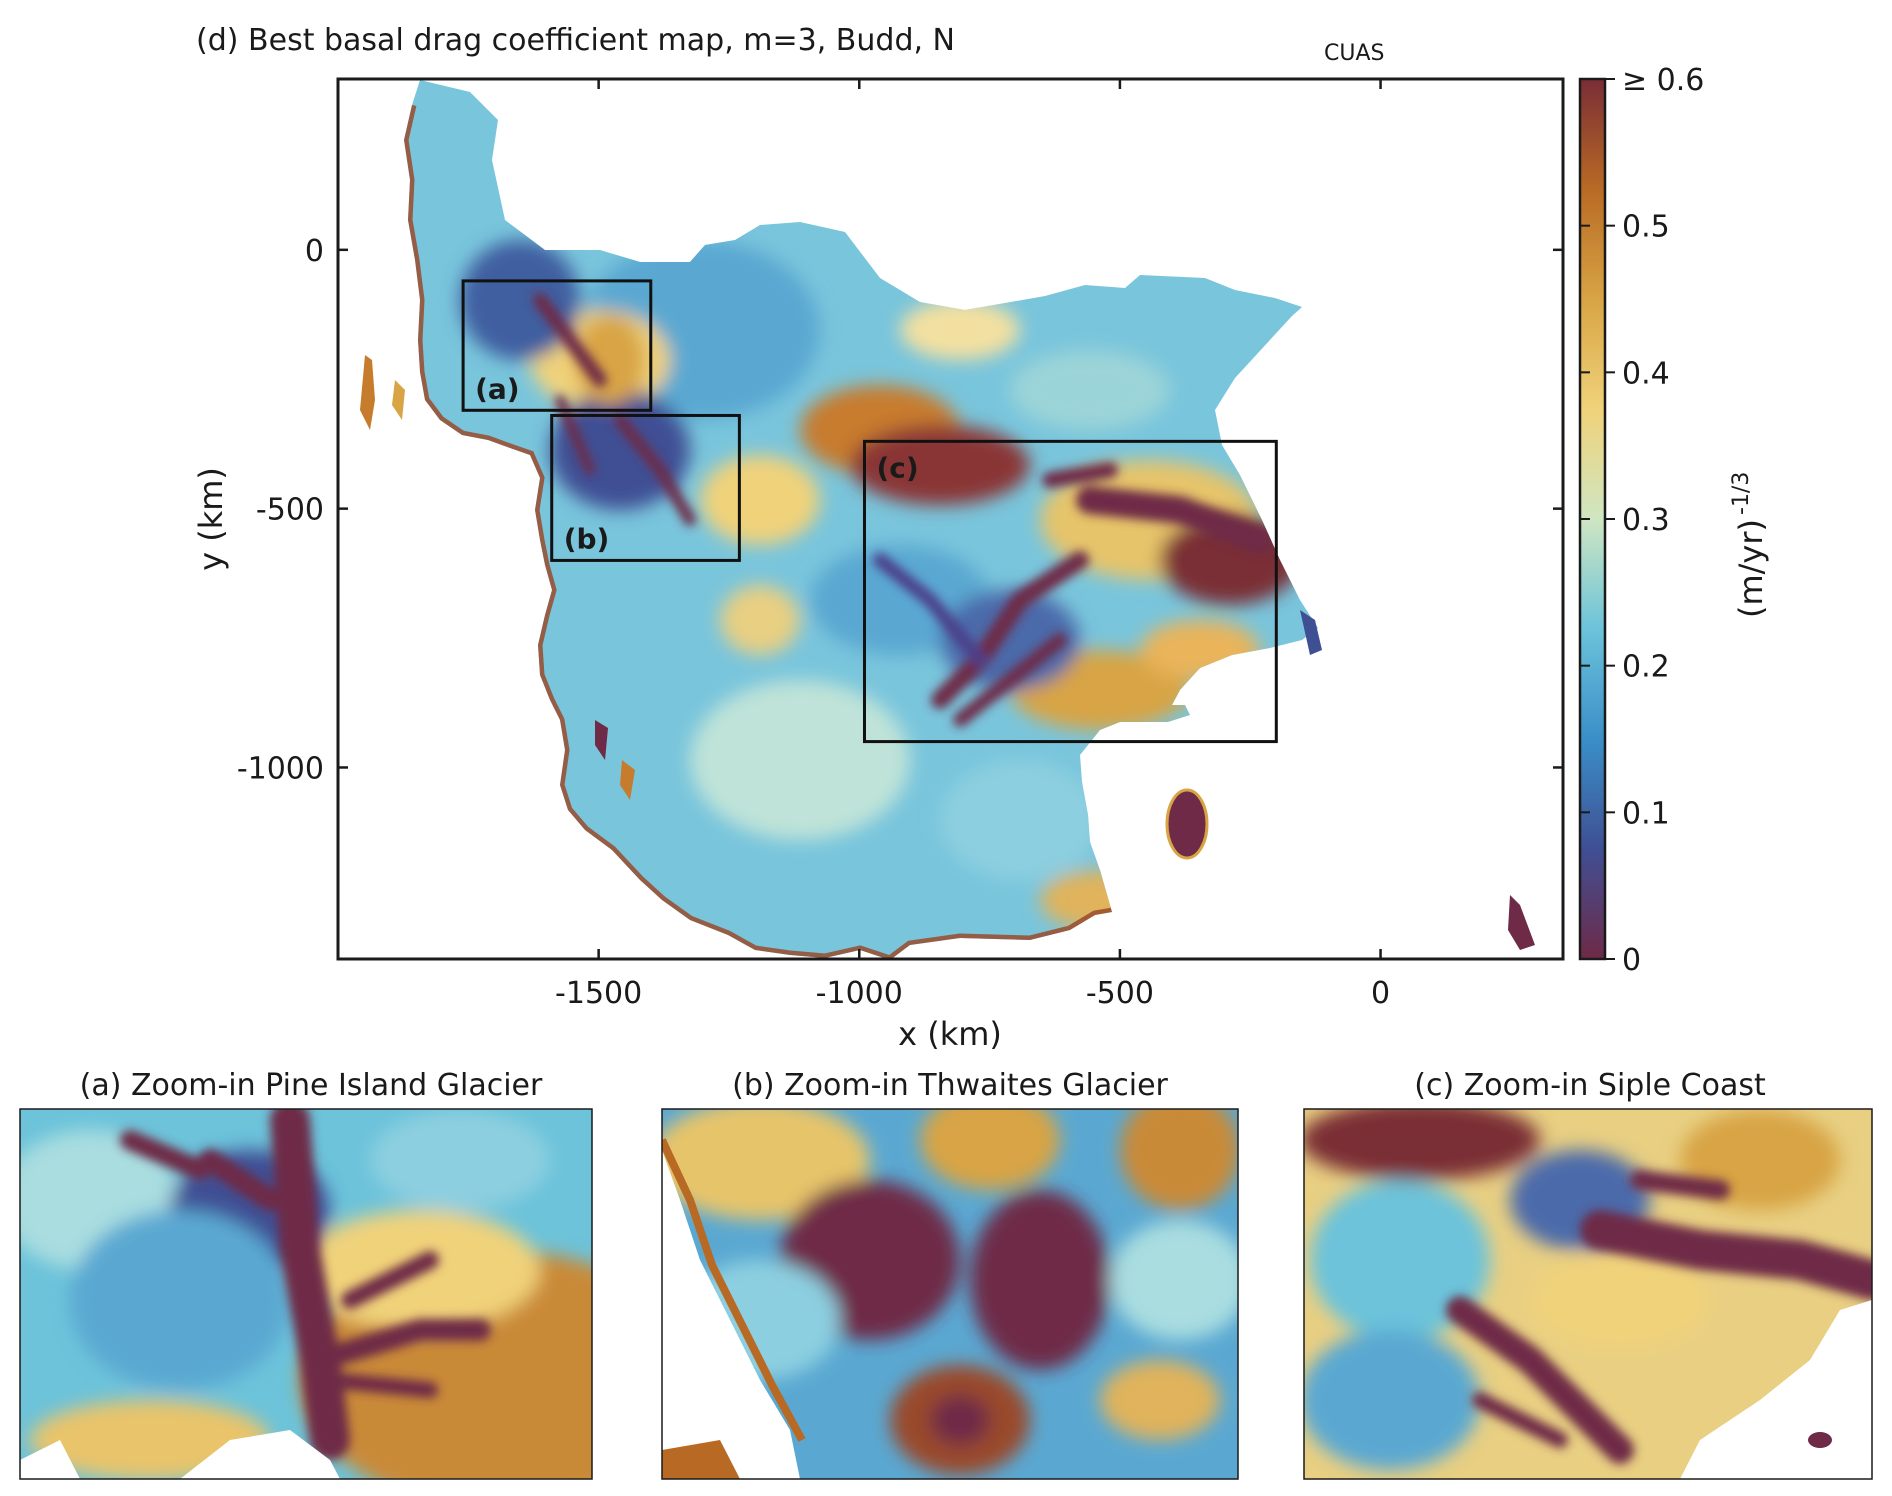  What do you see at coordinates (211, 519) in the screenshot?
I see `y-axis-label: y (km)` at bounding box center [211, 519].